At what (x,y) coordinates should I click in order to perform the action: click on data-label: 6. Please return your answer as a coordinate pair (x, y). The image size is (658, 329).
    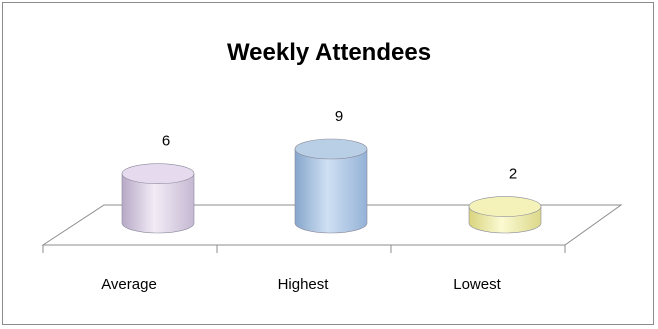
    Looking at the image, I should click on (166, 141).